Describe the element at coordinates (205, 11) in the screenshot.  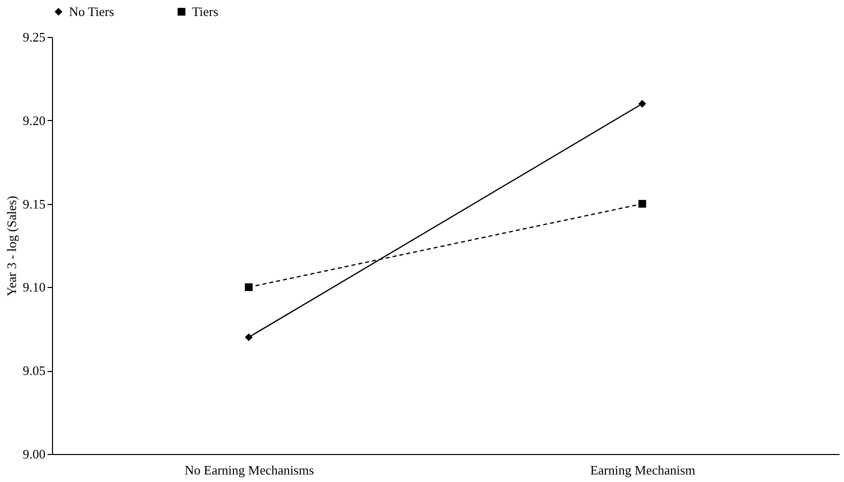
I see `legend-label: Tiers` at that location.